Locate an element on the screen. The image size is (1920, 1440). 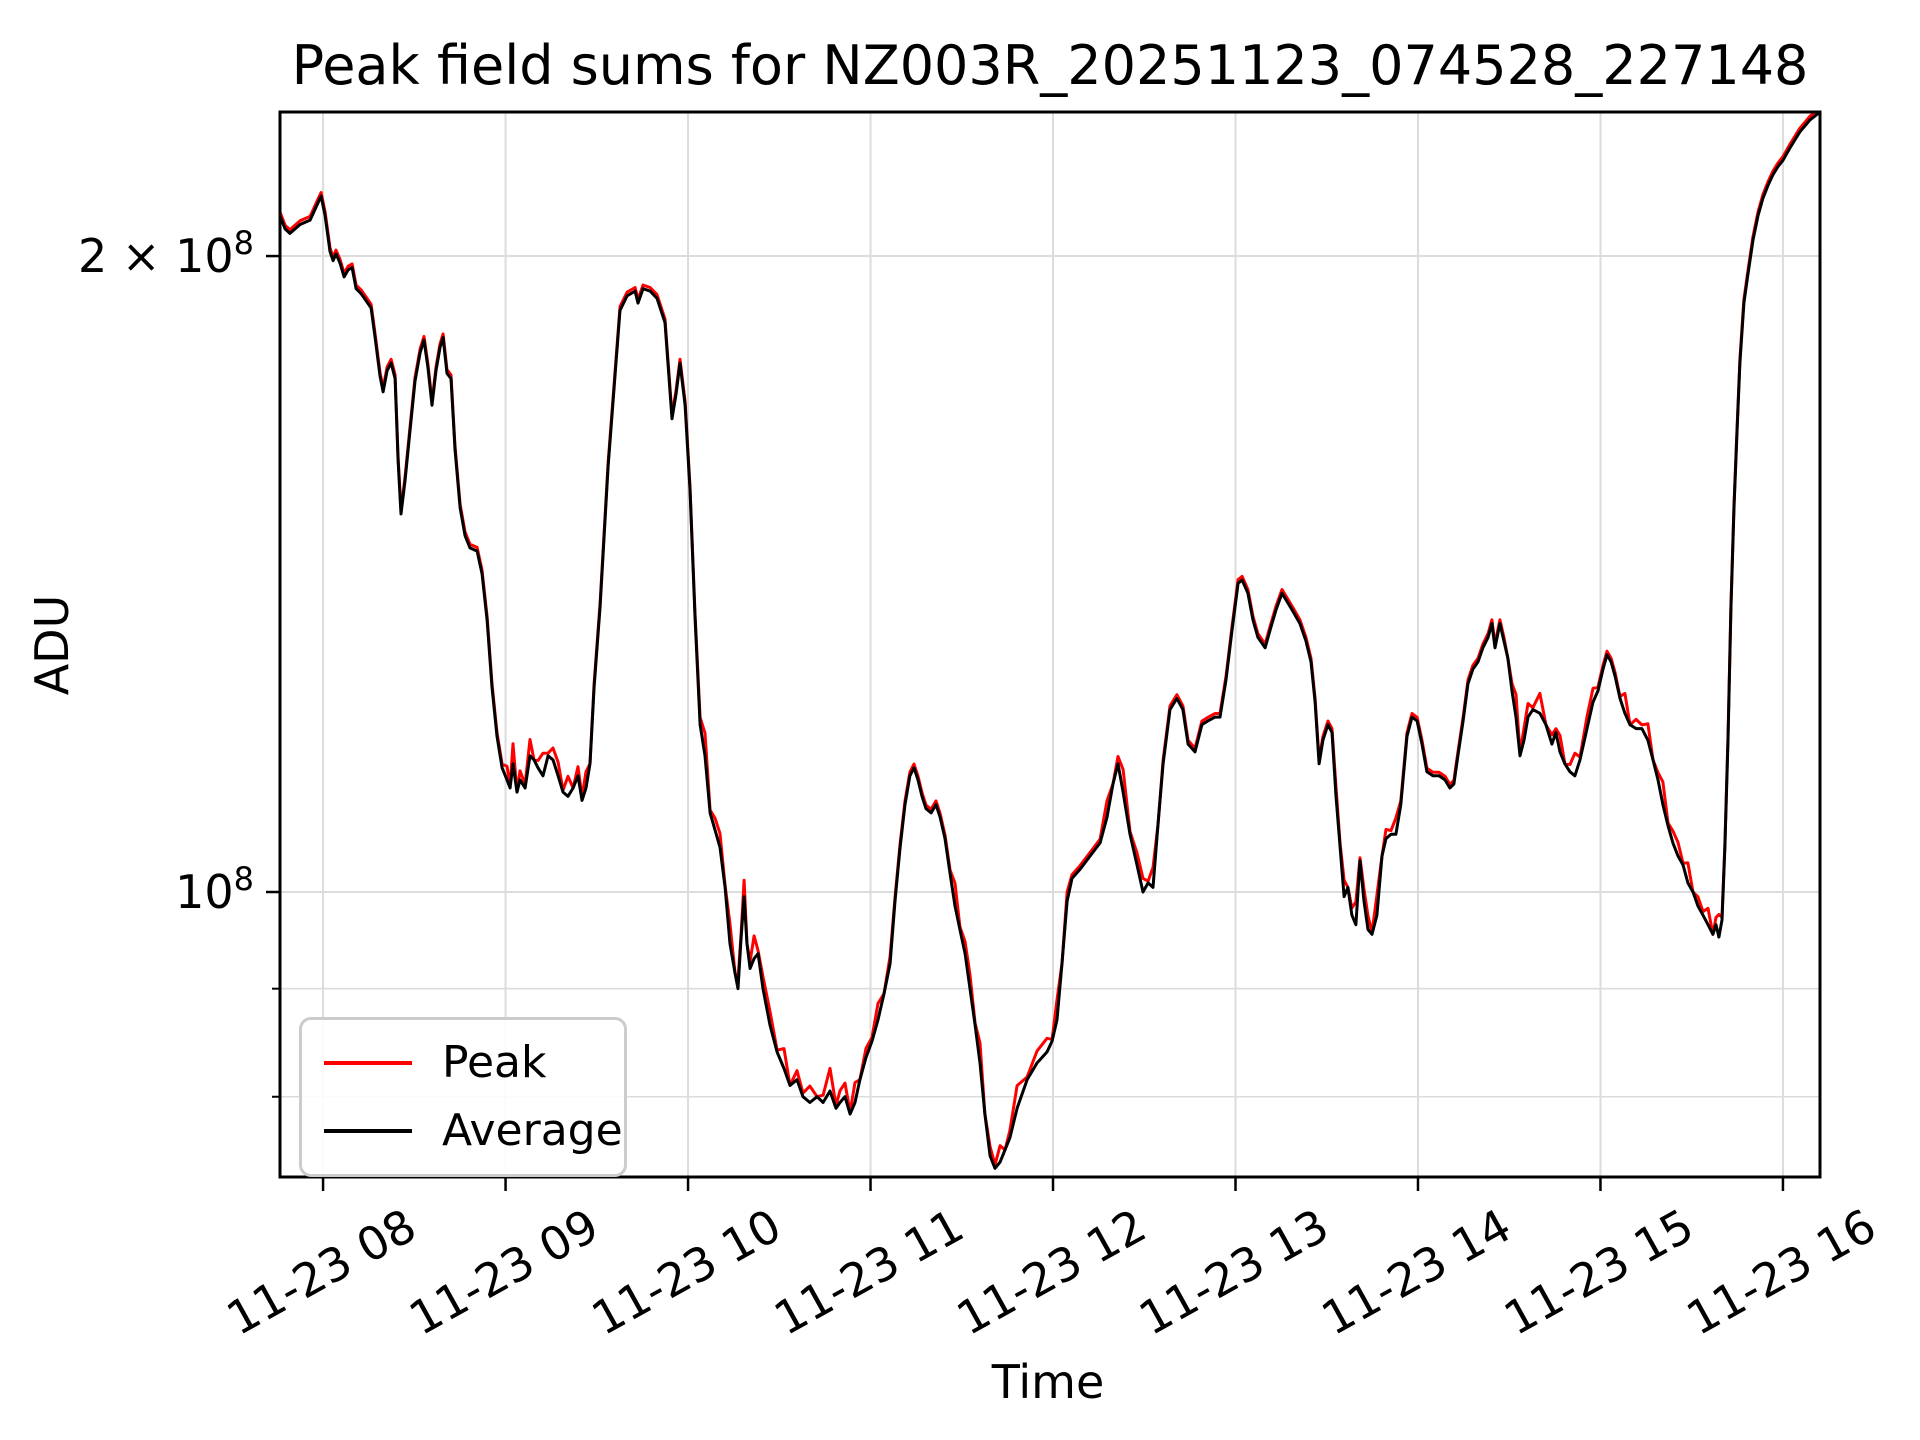
x-tick-label: 11-23 14 is located at coordinates (1416, 1272).